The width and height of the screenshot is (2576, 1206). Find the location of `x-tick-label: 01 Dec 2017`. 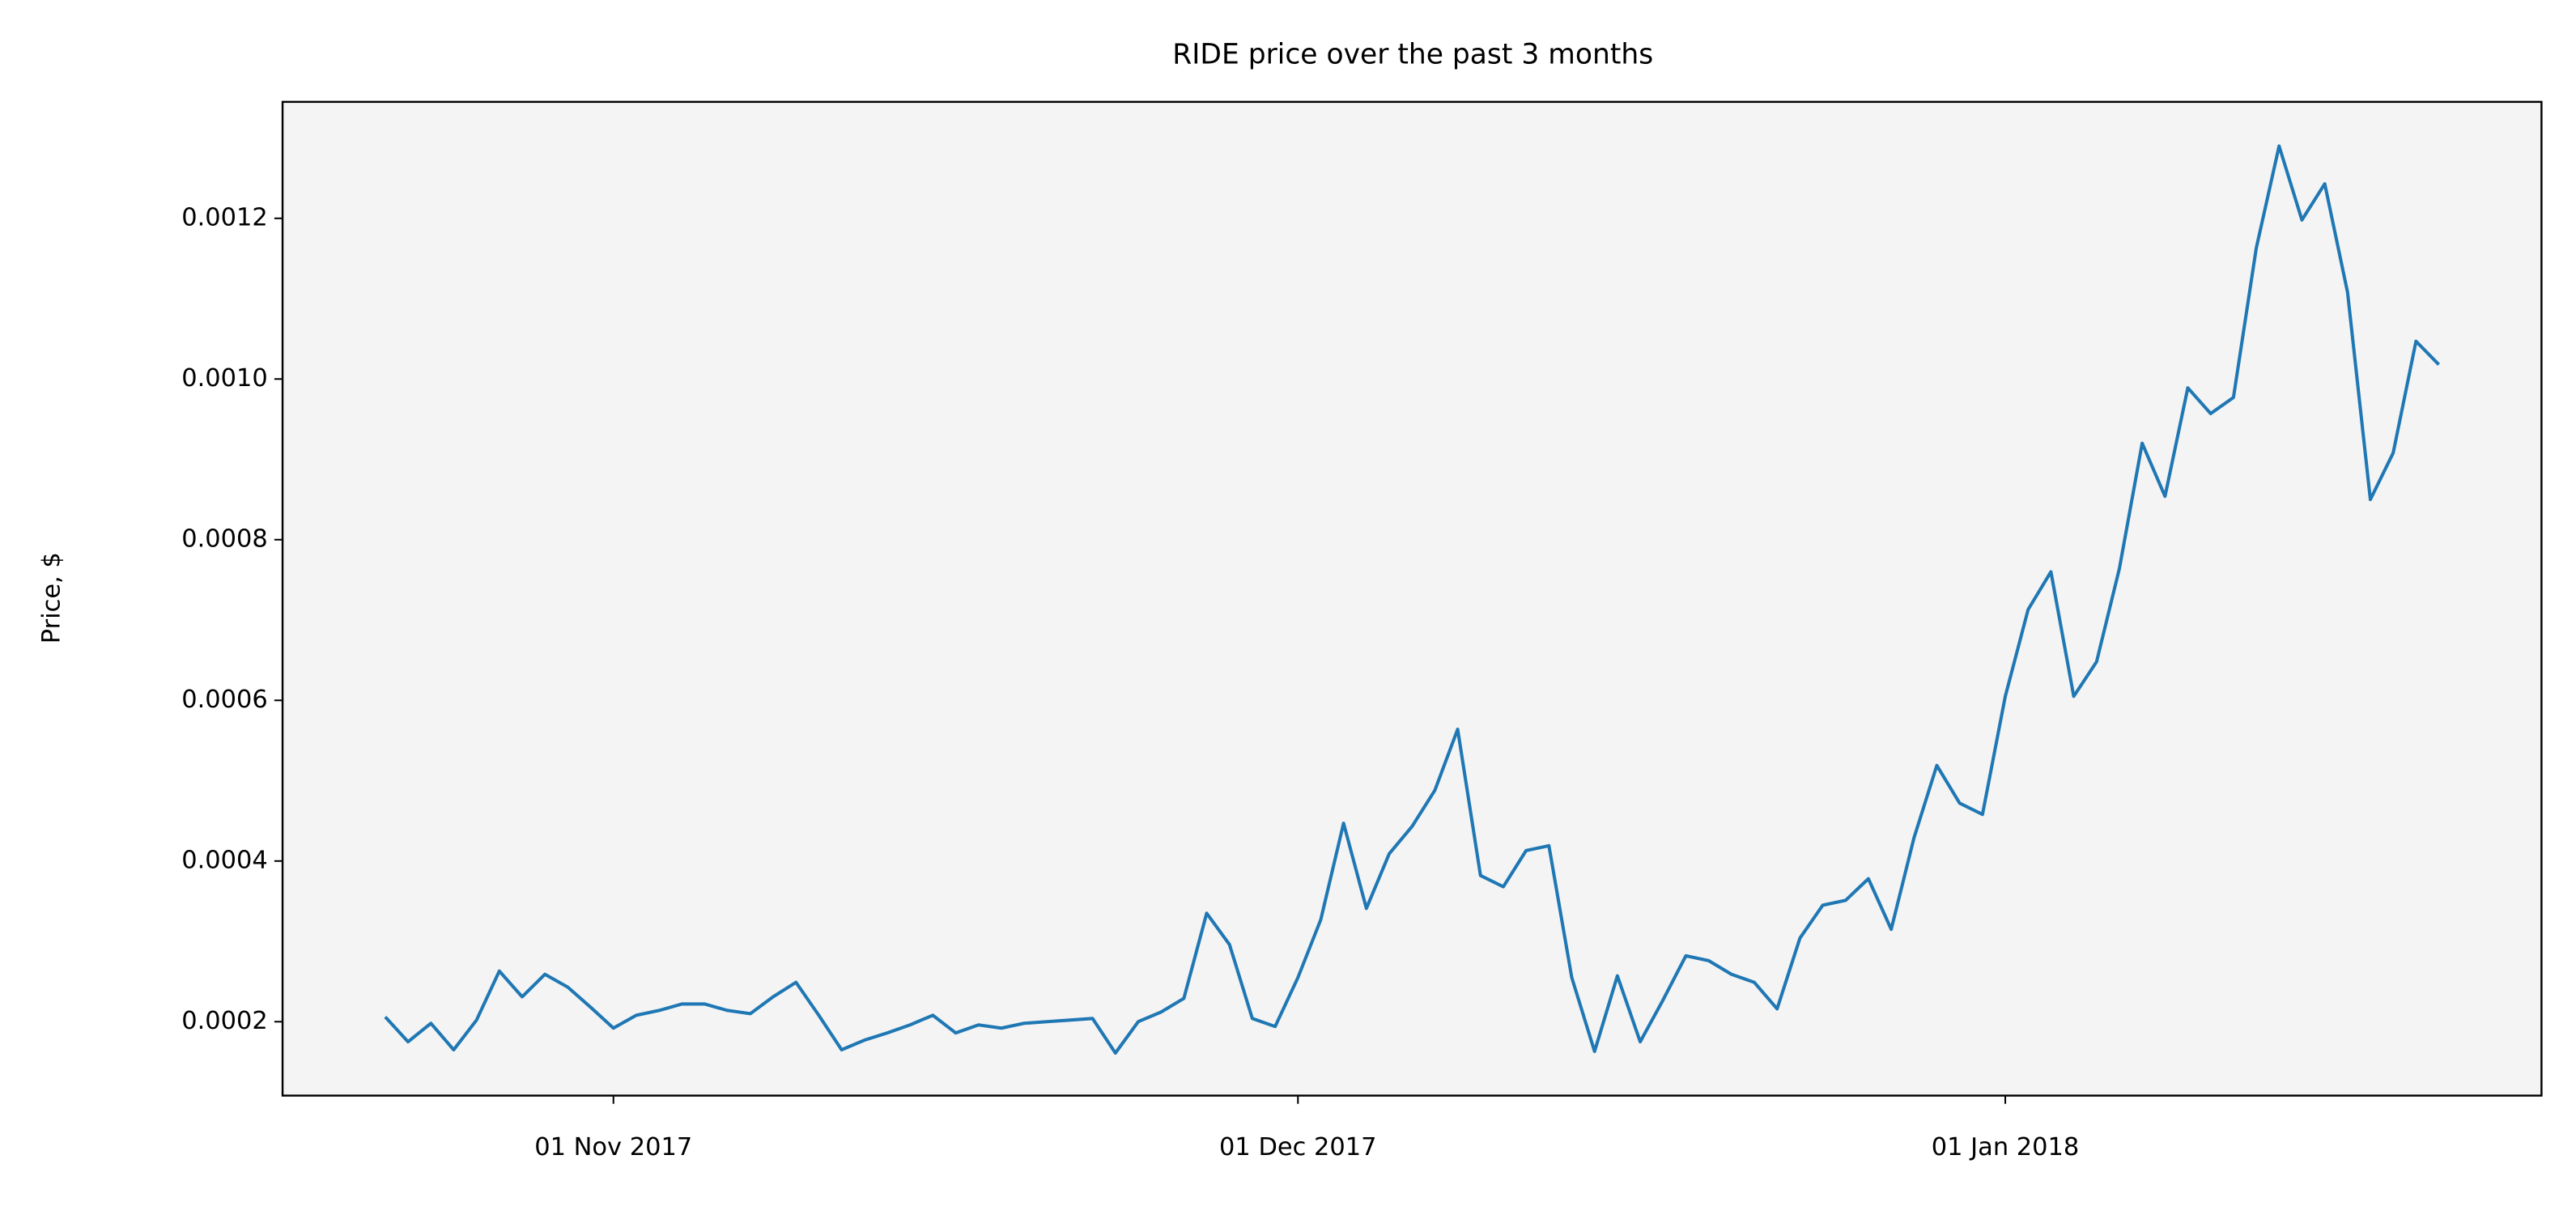

x-tick-label: 01 Dec 2017 is located at coordinates (1297, 1147).